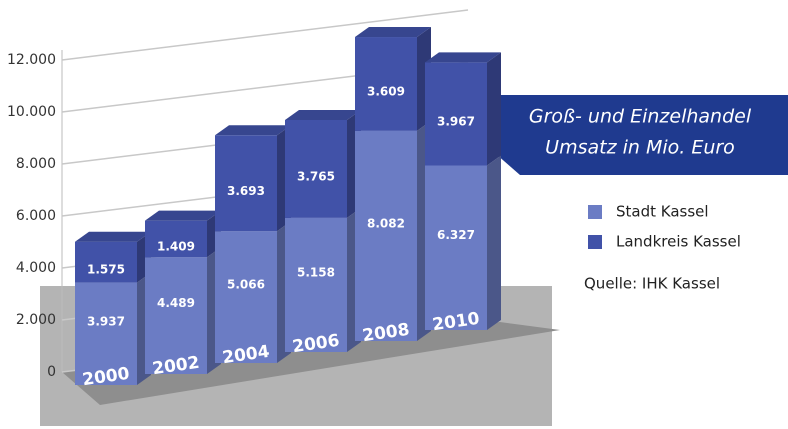  Describe the element at coordinates (634, 135) in the screenshot. I see `title-box` at that location.